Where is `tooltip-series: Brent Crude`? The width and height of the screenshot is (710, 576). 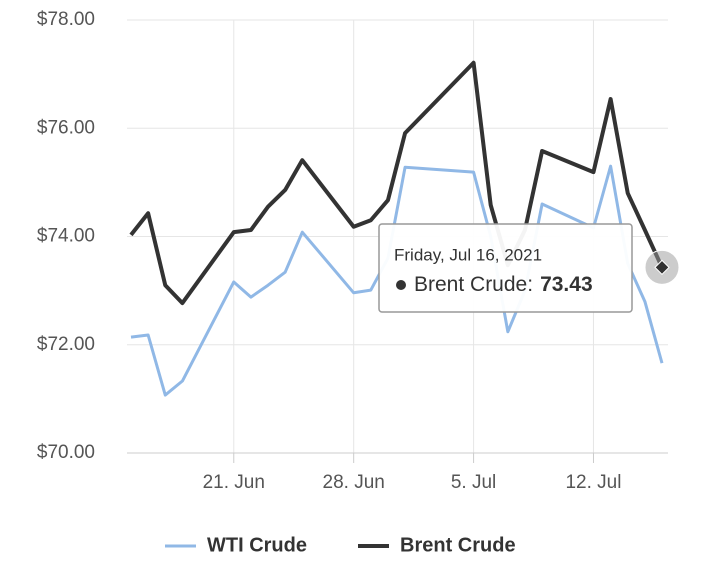 tooltip-series: Brent Crude is located at coordinates (470, 284).